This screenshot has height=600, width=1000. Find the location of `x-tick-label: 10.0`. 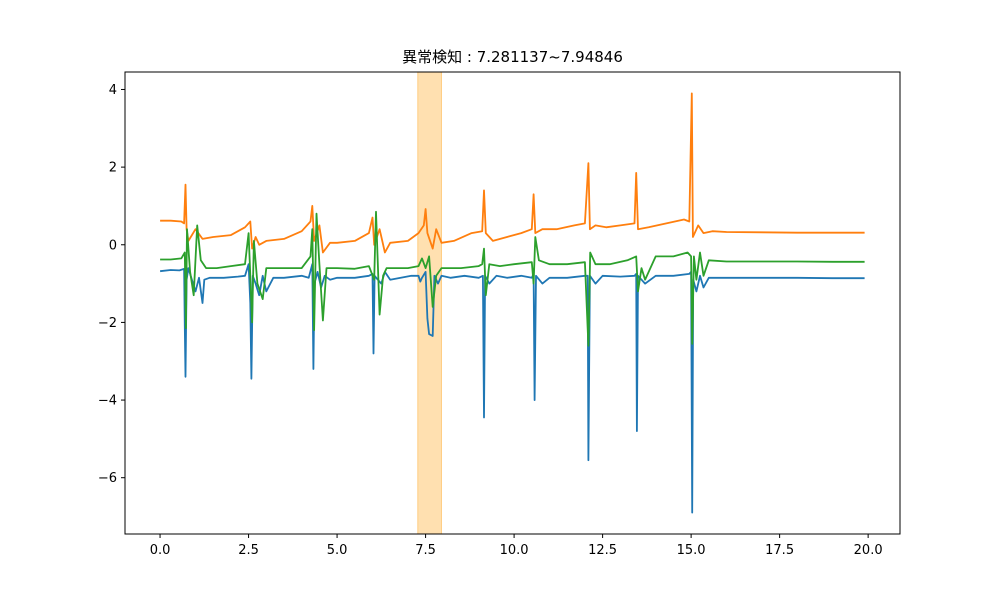

x-tick-label: 10.0 is located at coordinates (514, 550).